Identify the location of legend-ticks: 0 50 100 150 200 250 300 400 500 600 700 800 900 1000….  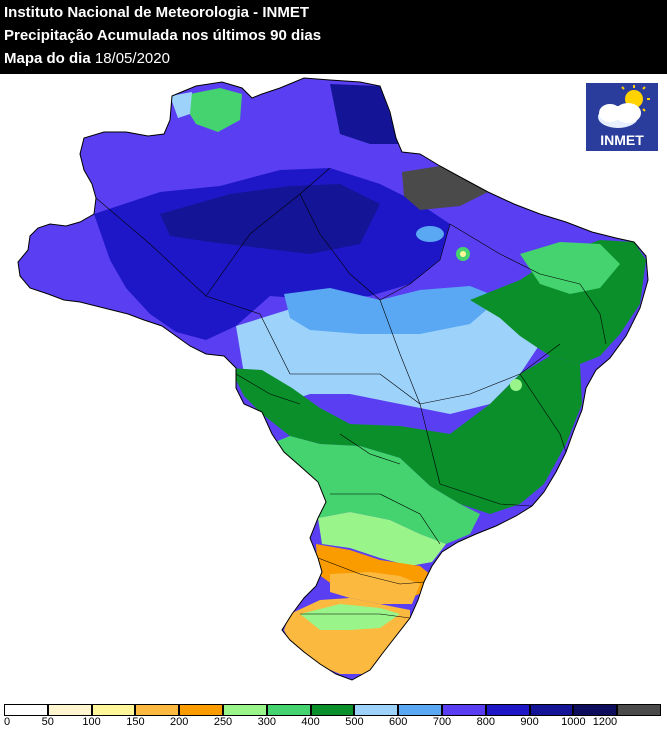
(333, 723).